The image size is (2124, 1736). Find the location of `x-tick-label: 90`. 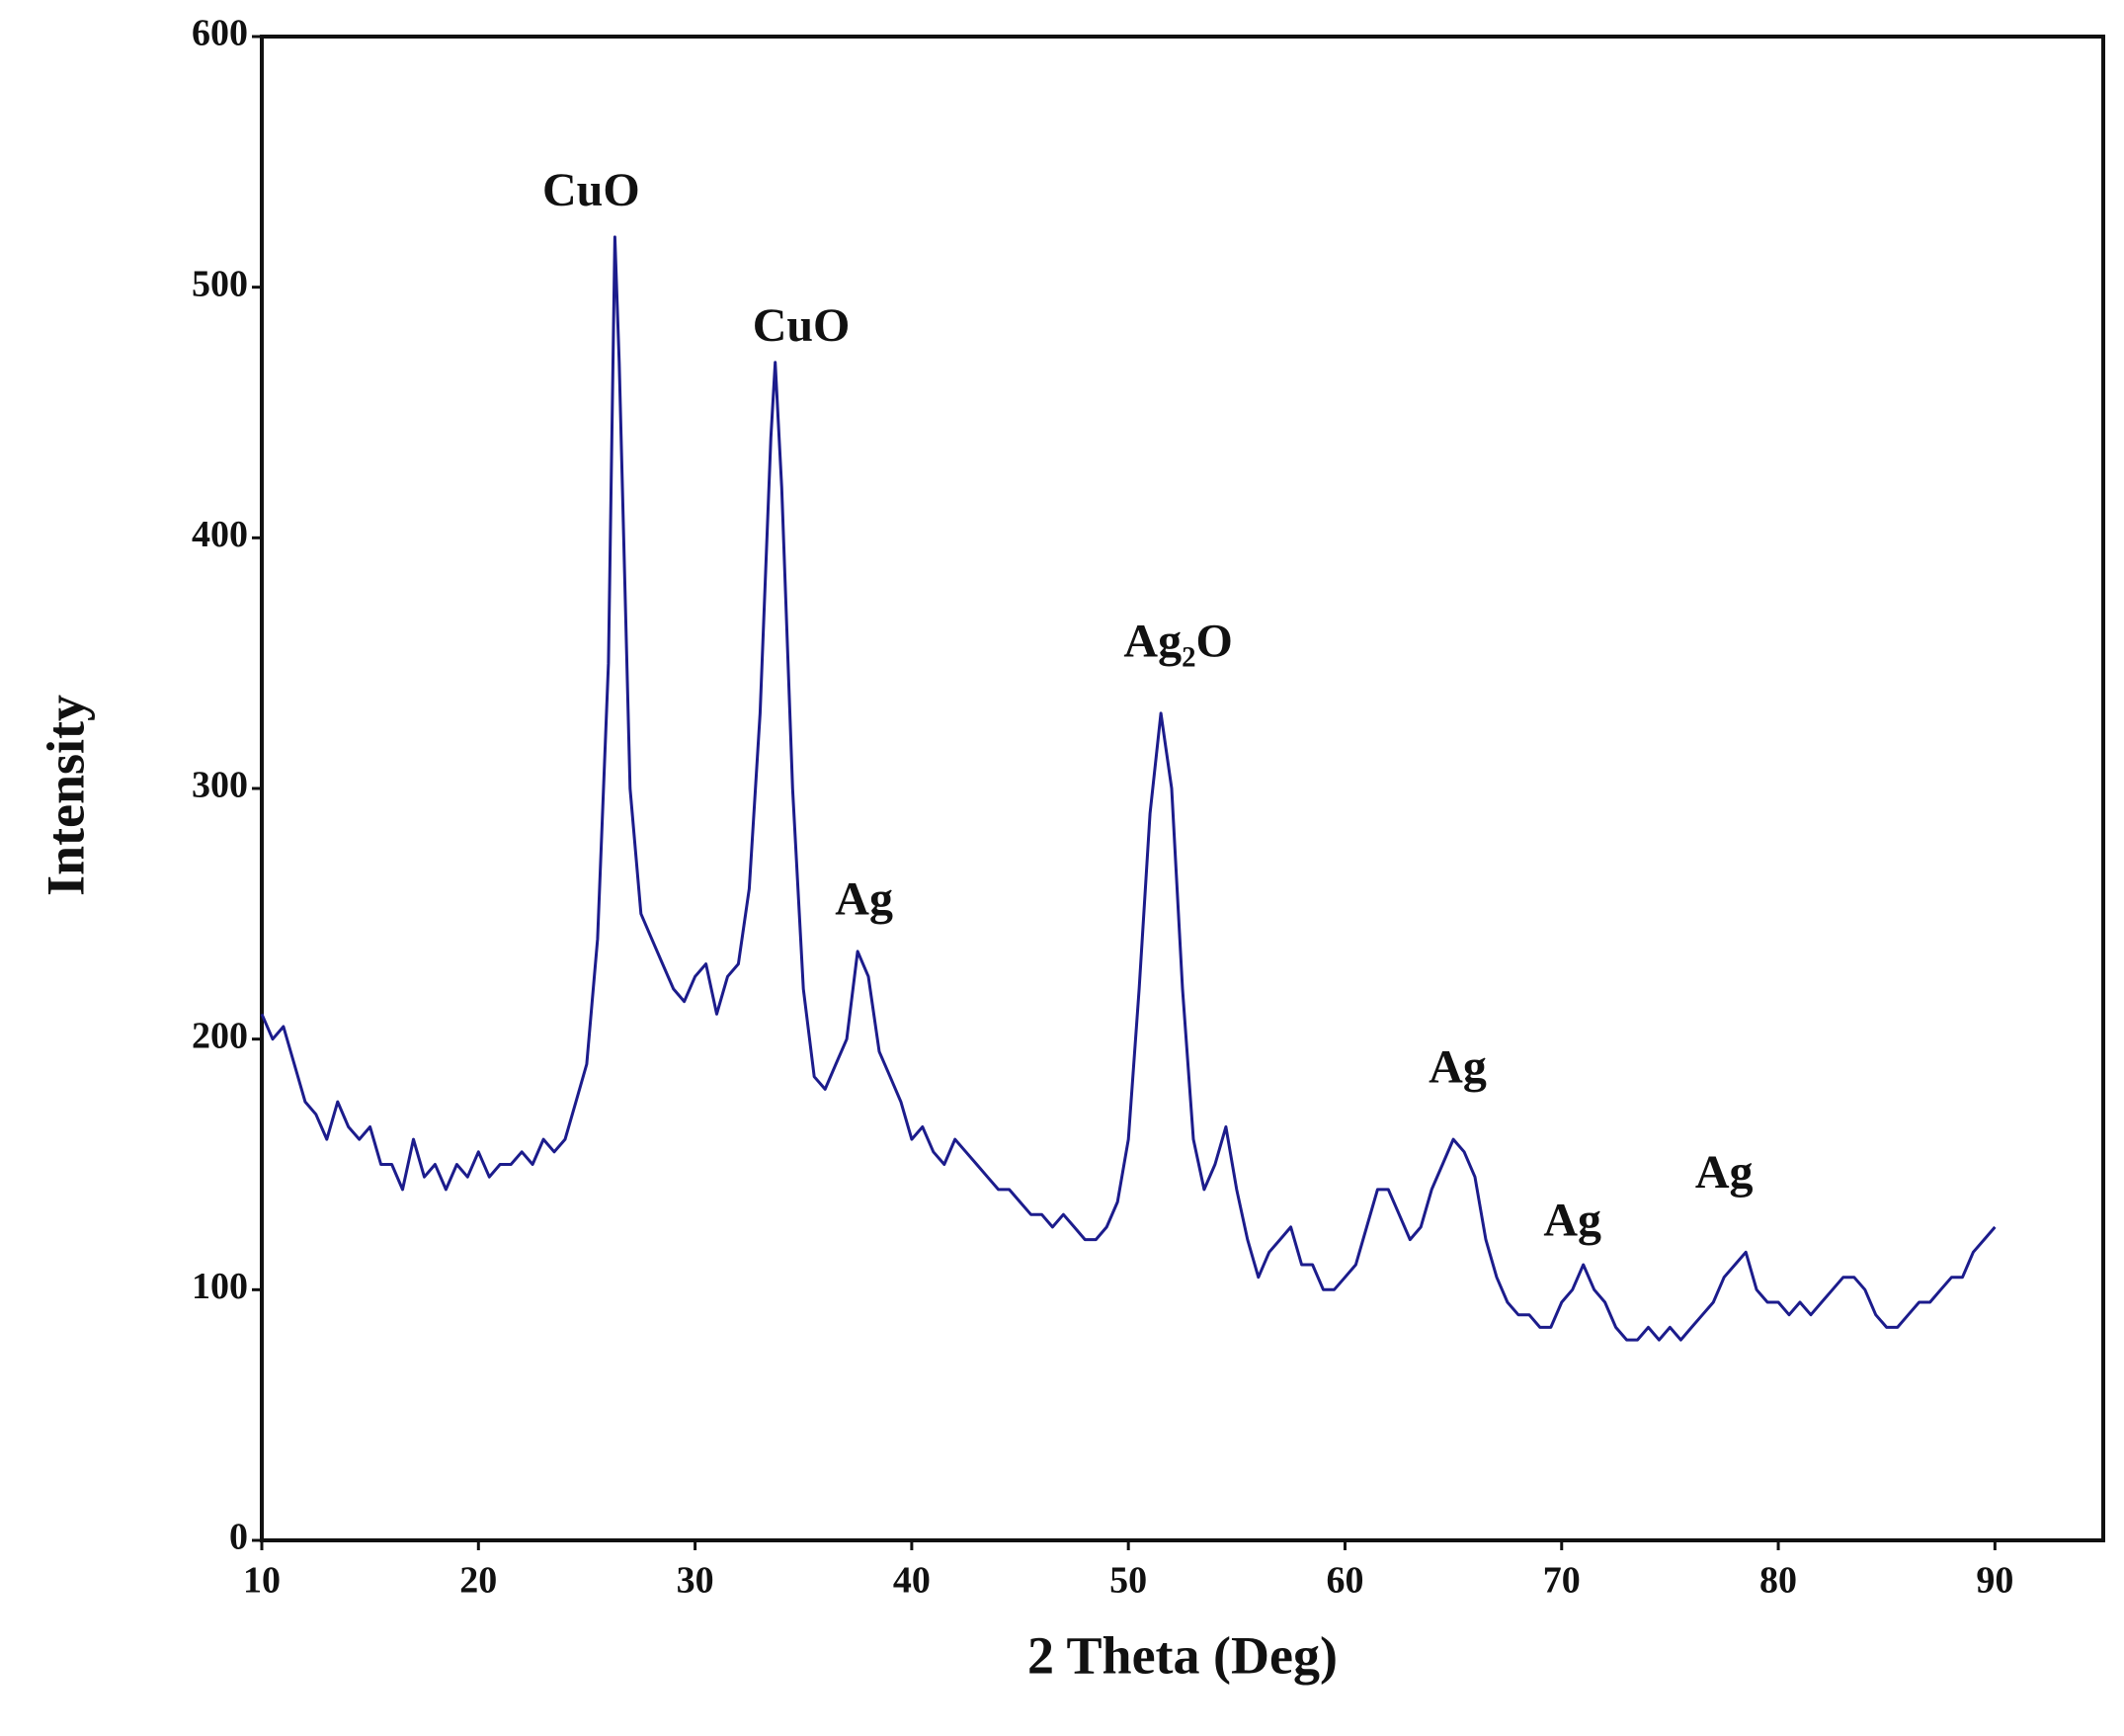

x-tick-label: 90 is located at coordinates (1994, 1581).